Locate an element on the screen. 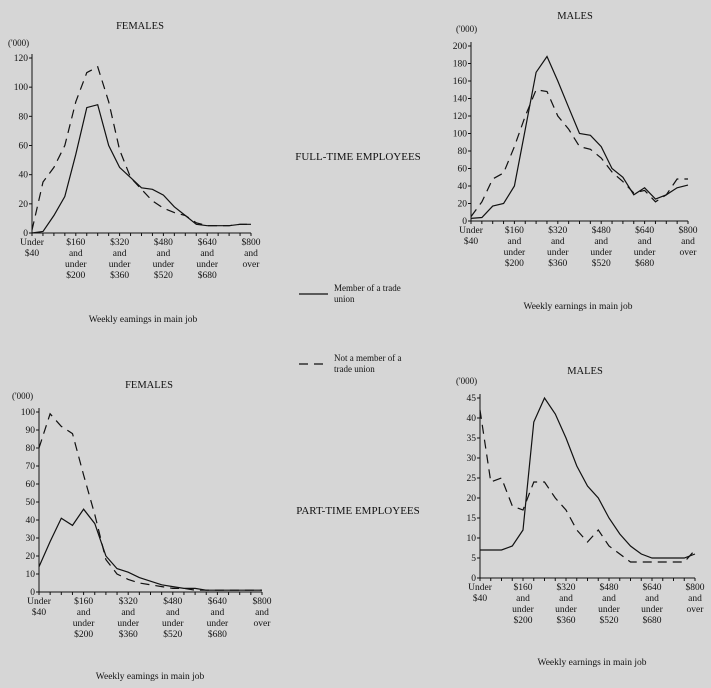  y-tick-label: 90 is located at coordinates (31, 431).